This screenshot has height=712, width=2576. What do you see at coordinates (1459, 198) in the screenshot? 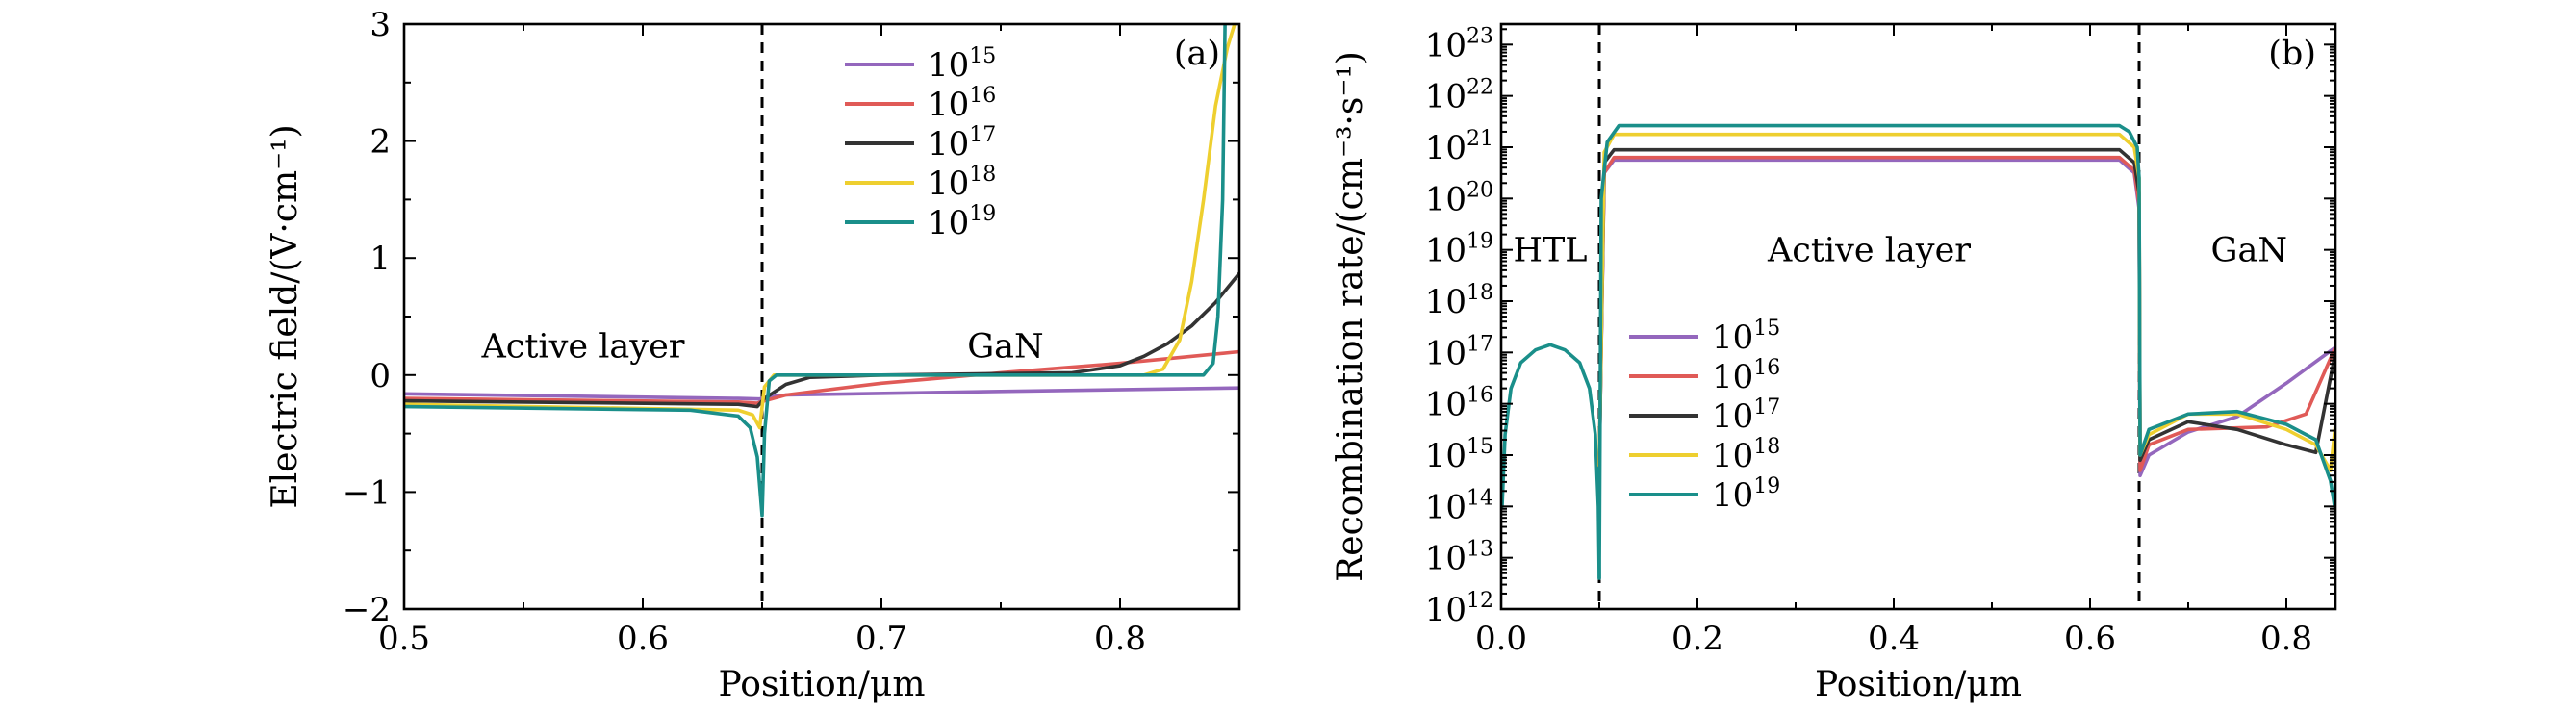
I see `y-tick-label: 1020` at bounding box center [1459, 198].